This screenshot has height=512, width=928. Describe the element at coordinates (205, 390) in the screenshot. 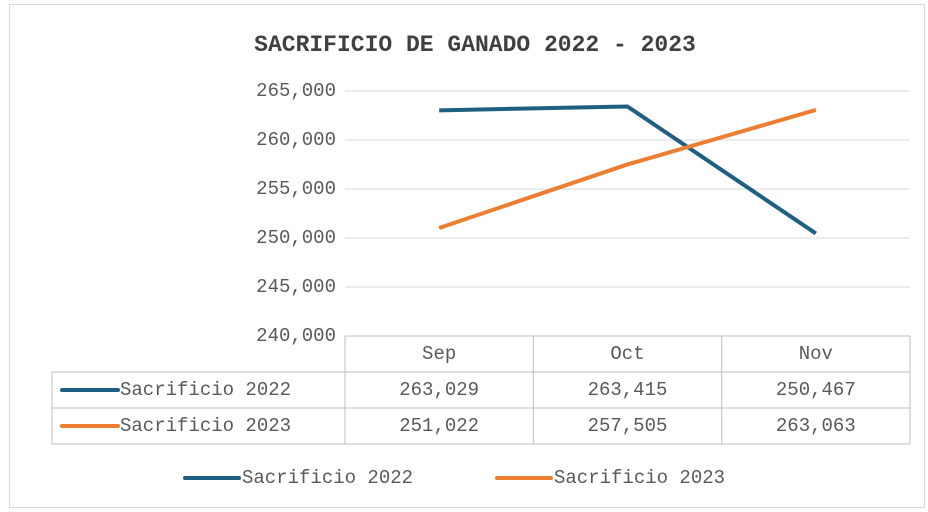

I see `table-series-name: Sacrificio 2022` at that location.